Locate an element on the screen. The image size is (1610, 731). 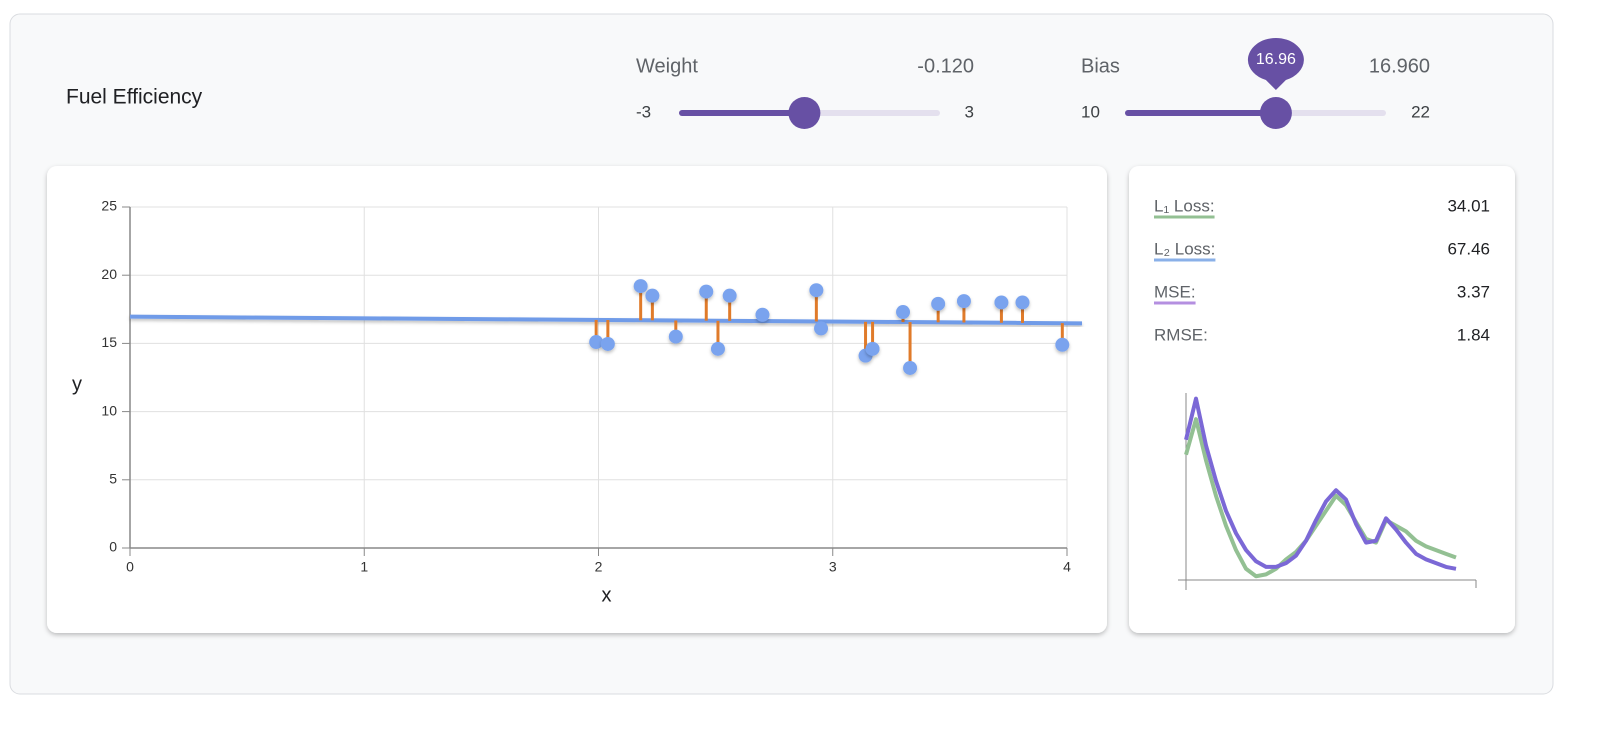
loss-label: RMSE: is located at coordinates (1181, 334).